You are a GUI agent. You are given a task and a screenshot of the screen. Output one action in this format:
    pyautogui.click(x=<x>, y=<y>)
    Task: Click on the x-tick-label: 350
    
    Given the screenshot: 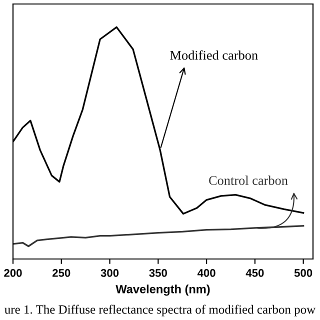 What is the action you would take?
    pyautogui.click(x=158, y=273)
    